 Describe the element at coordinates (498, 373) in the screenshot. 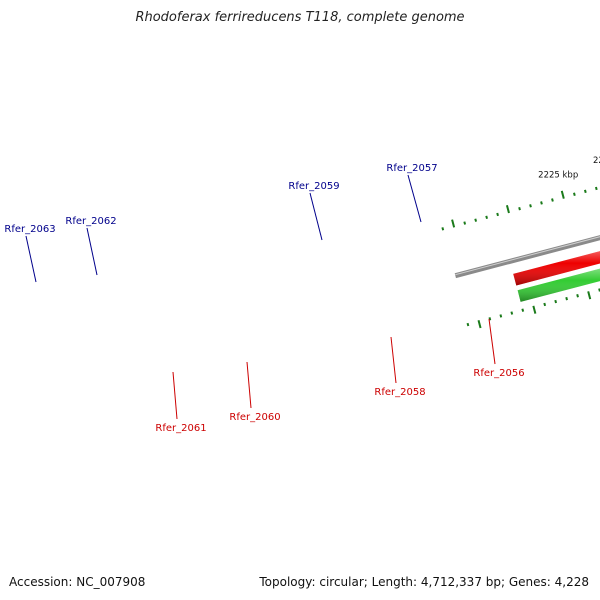

I see `gene-label: Rfer_2056` at that location.